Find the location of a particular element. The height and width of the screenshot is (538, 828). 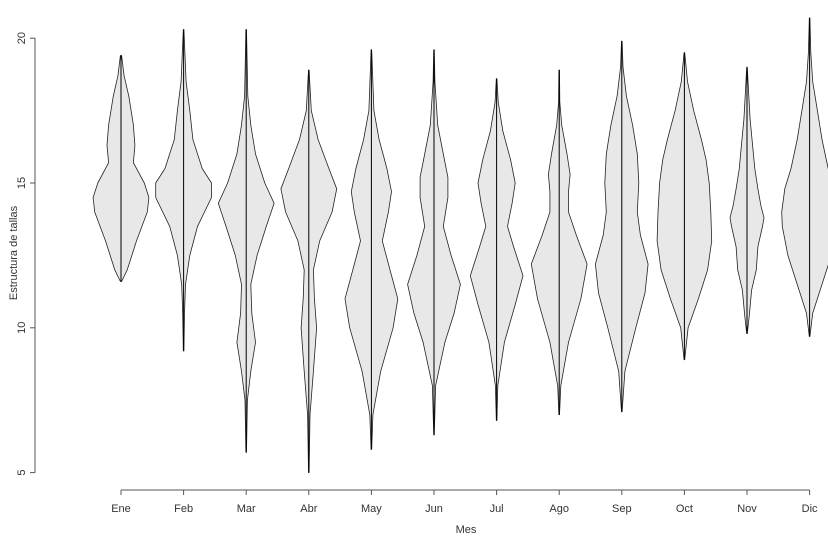

violin is located at coordinates (804, 177).